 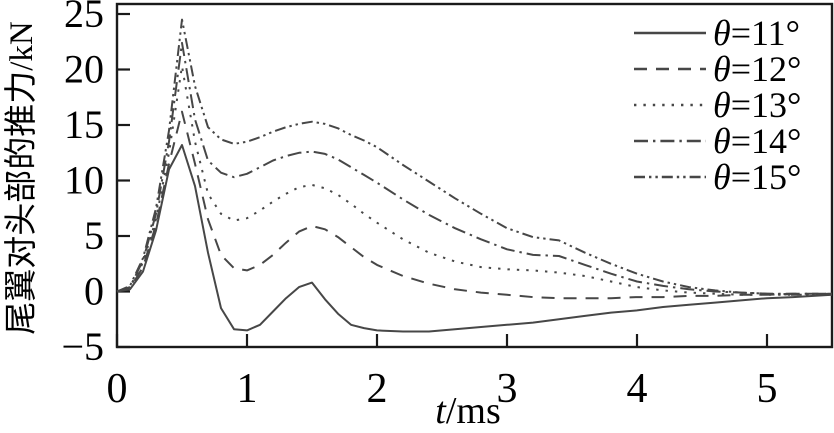 What do you see at coordinates (94, 291) in the screenshot?
I see `y-tick-label: 0` at bounding box center [94, 291].